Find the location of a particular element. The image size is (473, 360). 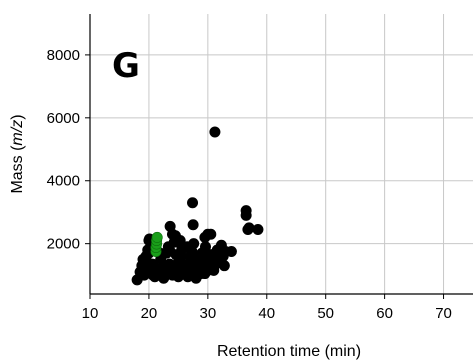

y-axis-label: Mass (m/z) is located at coordinates (17, 153).